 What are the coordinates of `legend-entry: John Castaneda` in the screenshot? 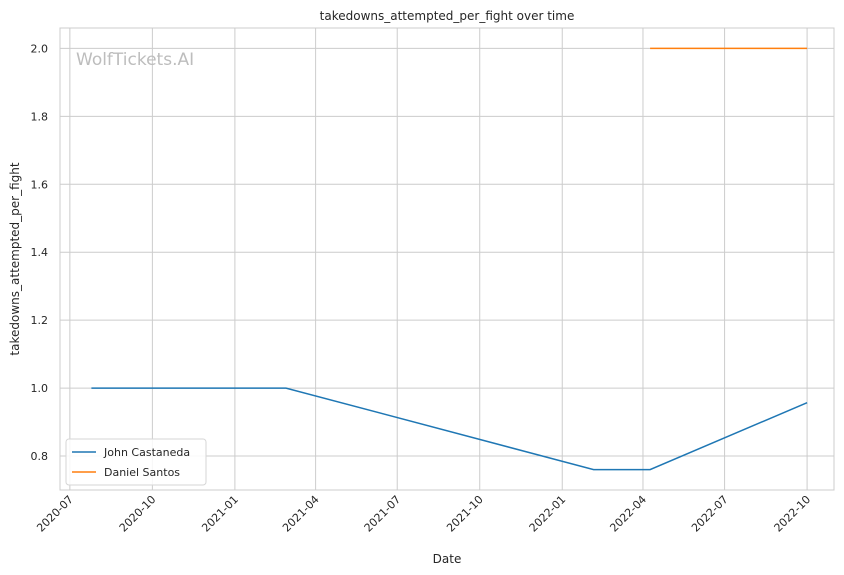 It's located at (146, 452).